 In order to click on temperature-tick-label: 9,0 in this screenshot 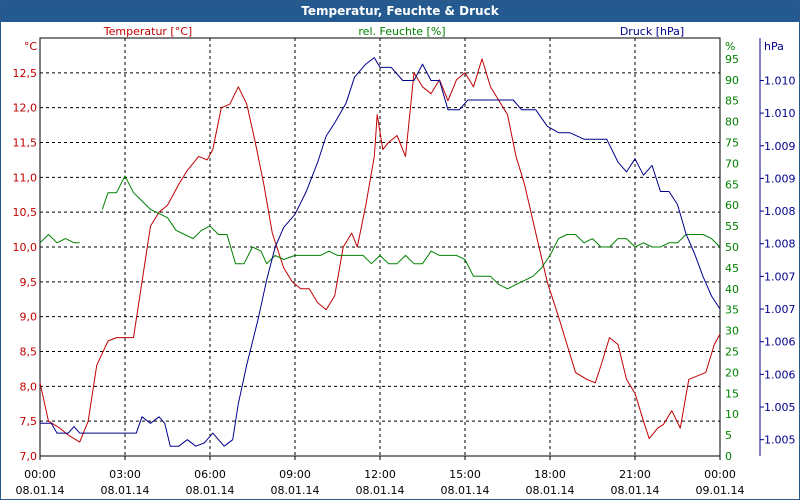, I will do `click(29, 317)`.